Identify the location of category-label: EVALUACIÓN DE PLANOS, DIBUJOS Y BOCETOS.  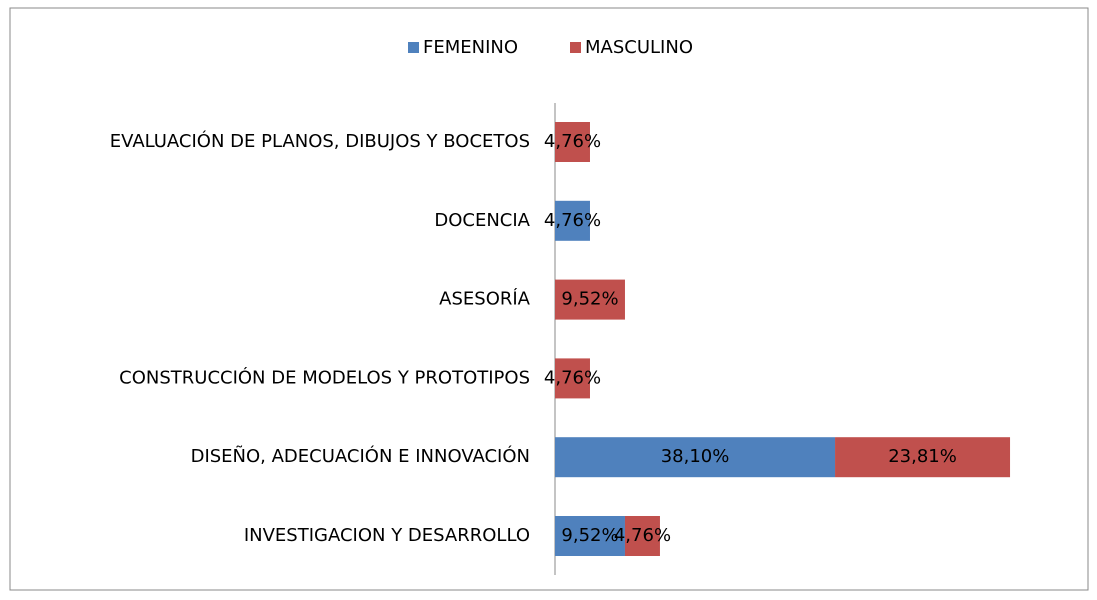
(320, 141).